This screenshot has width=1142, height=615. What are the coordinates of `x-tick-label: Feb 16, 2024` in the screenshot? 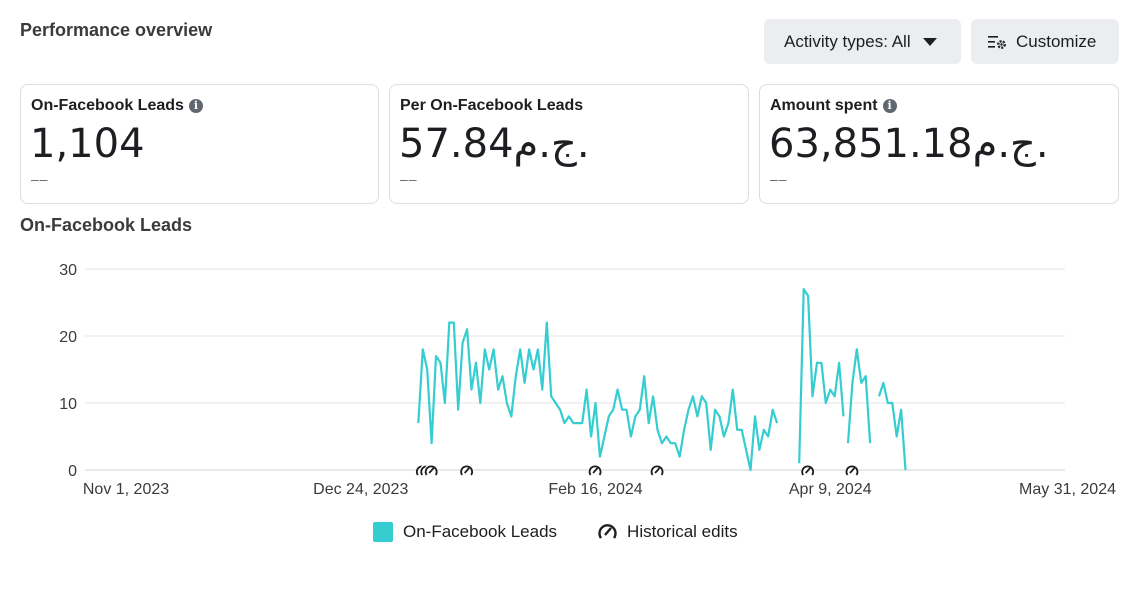 It's located at (595, 489).